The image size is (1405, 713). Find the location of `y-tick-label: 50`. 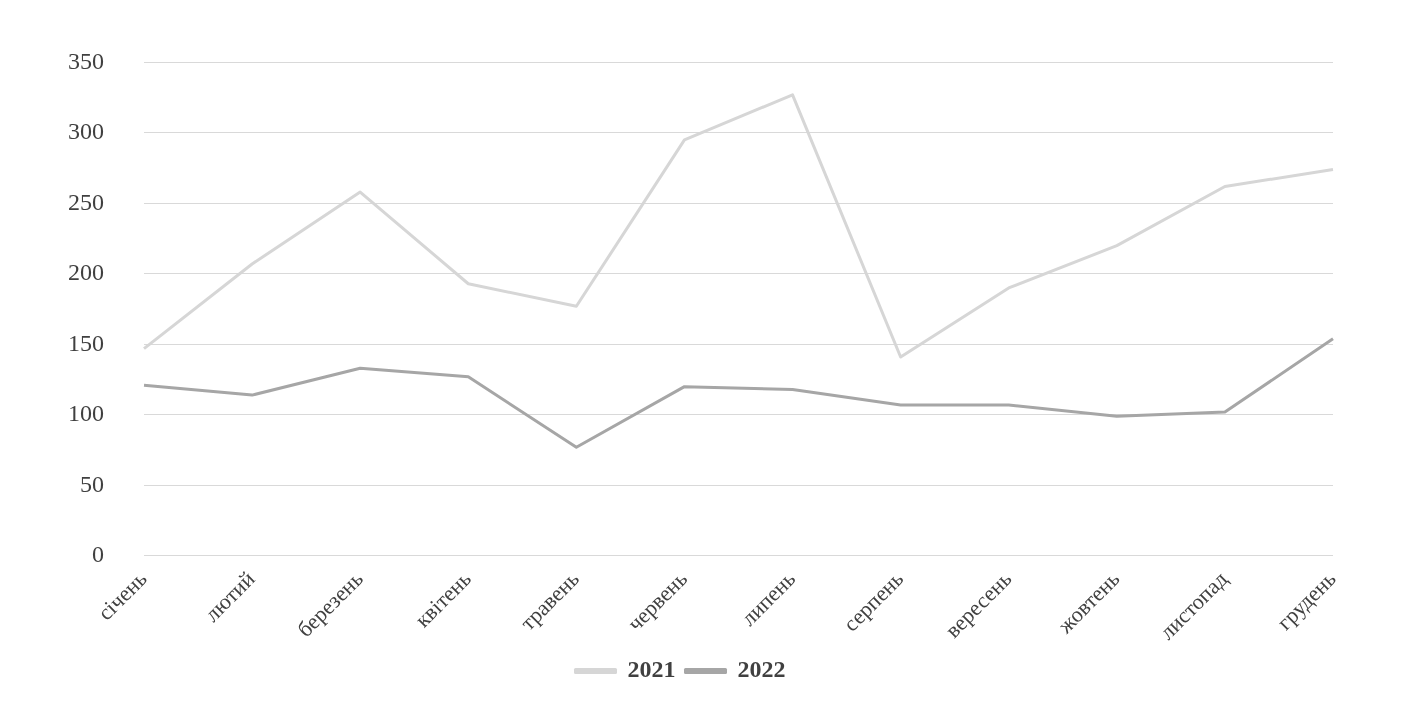

y-tick-label: 50 is located at coordinates (92, 483).